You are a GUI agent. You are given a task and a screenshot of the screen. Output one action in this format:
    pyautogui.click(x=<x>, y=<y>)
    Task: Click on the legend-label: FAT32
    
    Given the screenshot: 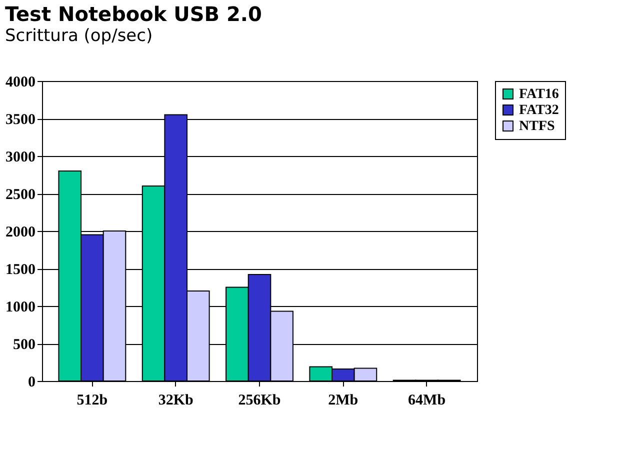 What is the action you would take?
    pyautogui.click(x=539, y=110)
    